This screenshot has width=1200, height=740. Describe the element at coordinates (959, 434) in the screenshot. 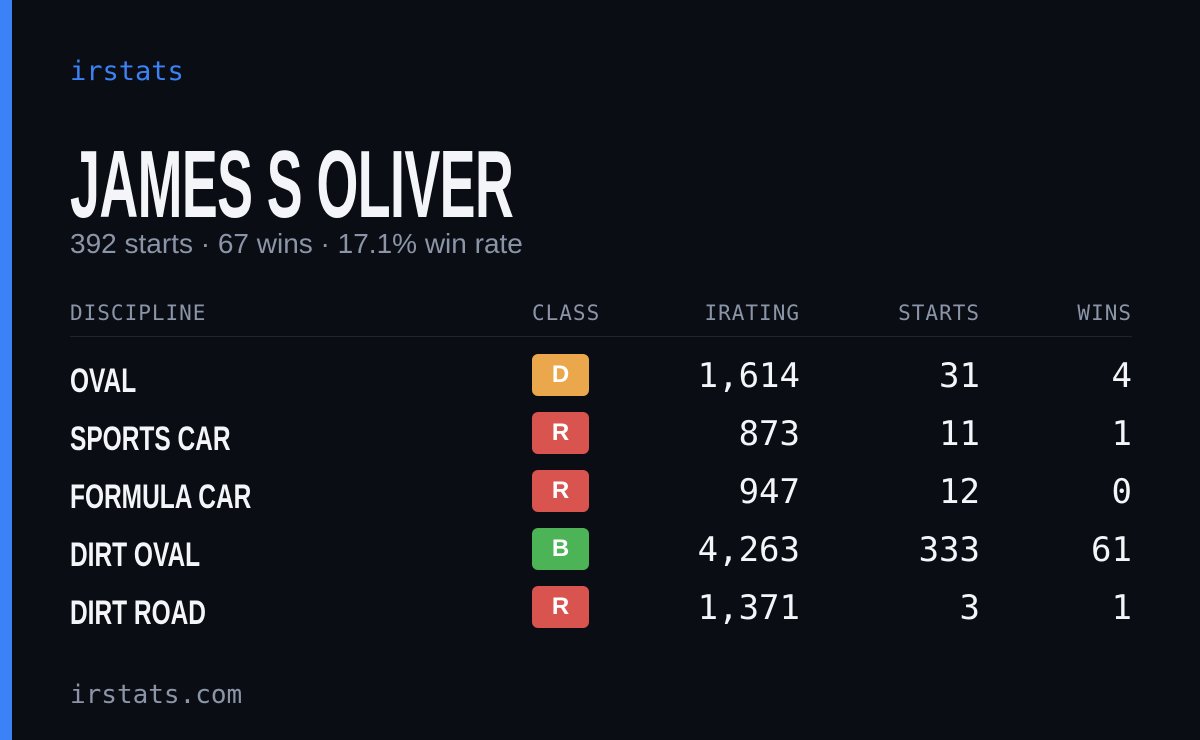

I see `starts: 11` at that location.